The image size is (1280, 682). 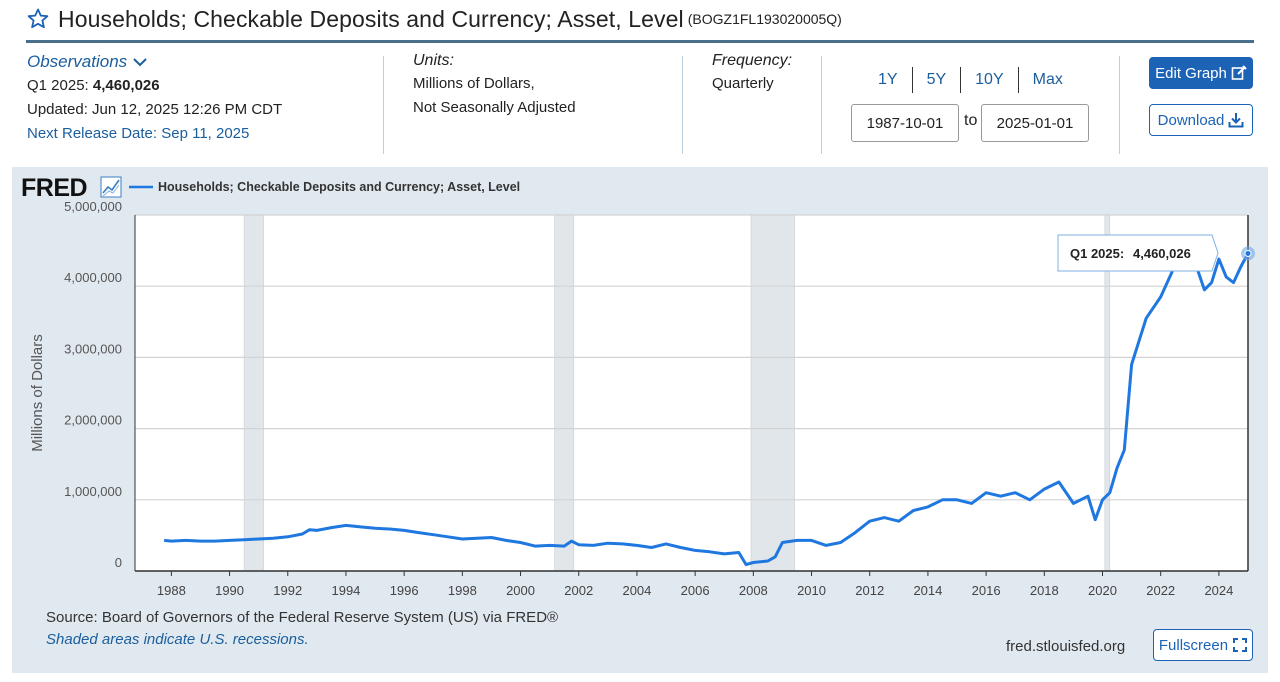 What do you see at coordinates (462, 590) in the screenshot?
I see `x-tick-label: 1998` at bounding box center [462, 590].